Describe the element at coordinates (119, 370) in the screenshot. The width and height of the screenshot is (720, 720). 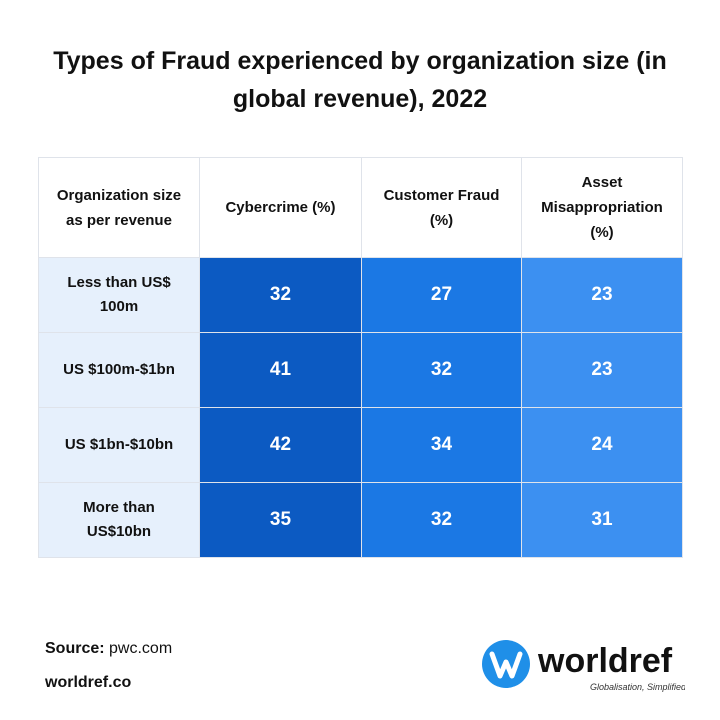
I see `row-label: US $100m-$1bn` at that location.